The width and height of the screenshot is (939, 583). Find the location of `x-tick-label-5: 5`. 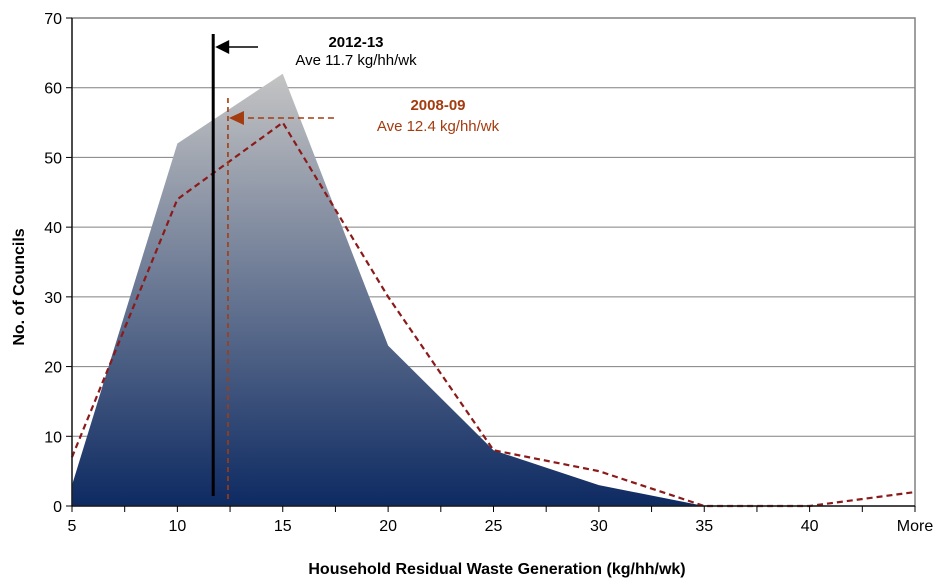

x-tick-label-5: 5 is located at coordinates (72, 526).